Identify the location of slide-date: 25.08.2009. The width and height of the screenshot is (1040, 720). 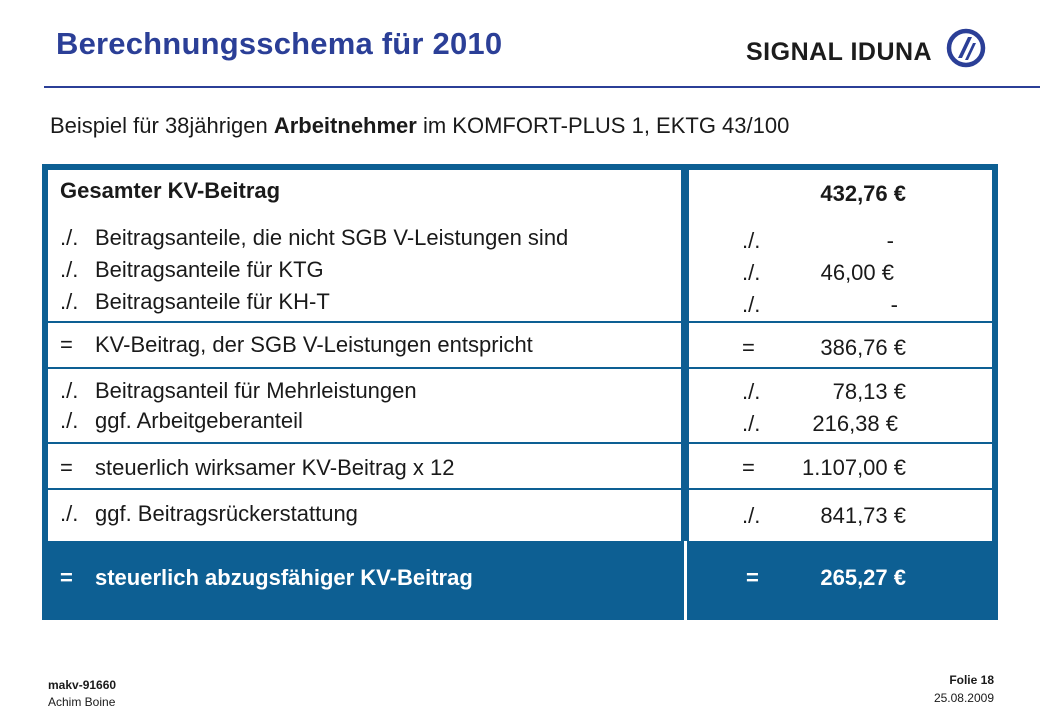
(963, 698).